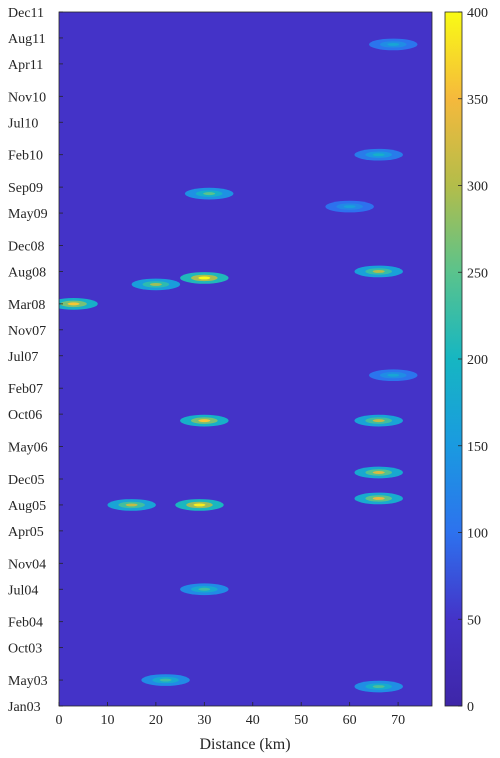 This screenshot has width=500, height=758. I want to click on y-tick-label: Nov07, so click(27, 331).